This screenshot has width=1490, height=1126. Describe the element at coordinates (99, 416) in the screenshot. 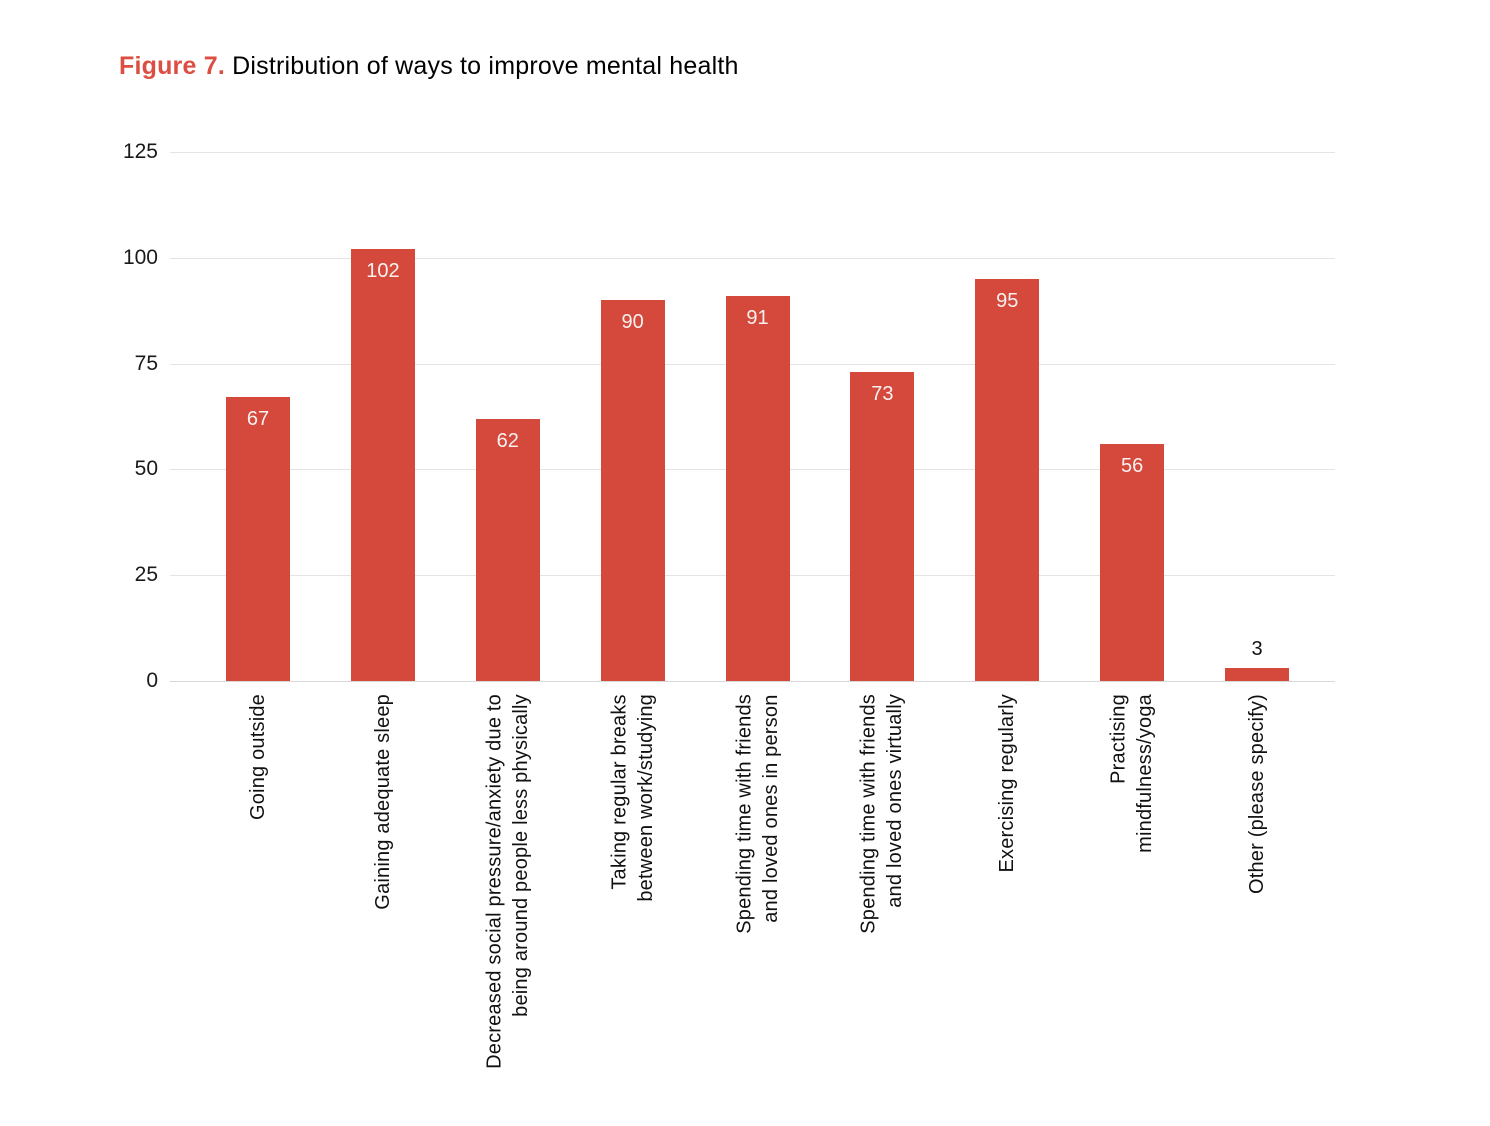

I see `y-axis-labels: 0 25 50 75 100 125` at that location.